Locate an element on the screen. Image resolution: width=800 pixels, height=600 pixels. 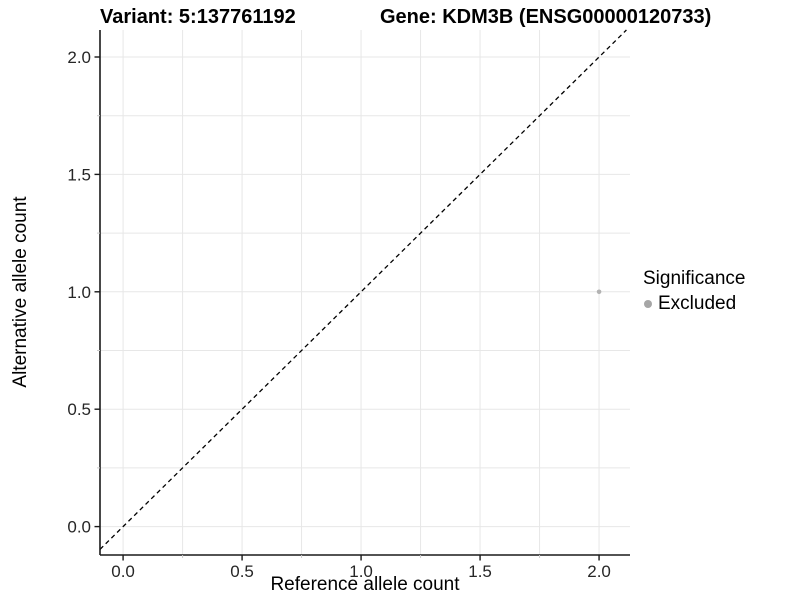
y-tick-label: 0.0 is located at coordinates (79, 527).